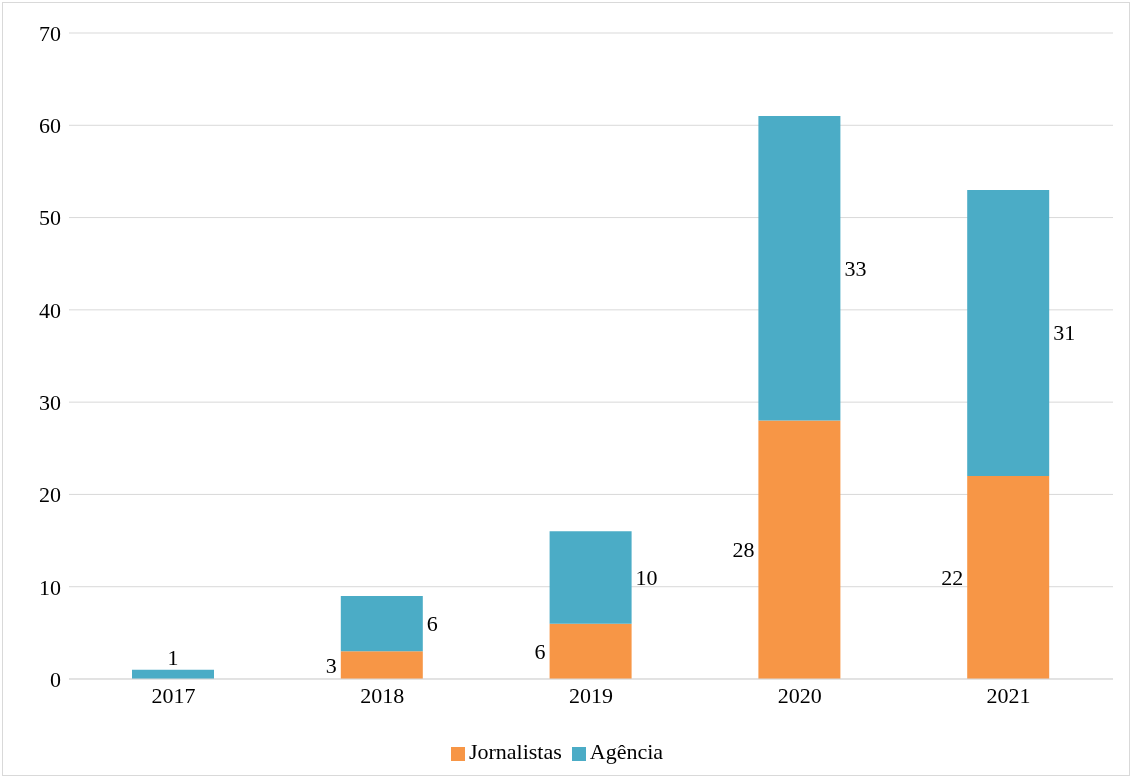 The width and height of the screenshot is (1132, 778). Describe the element at coordinates (646, 577) in the screenshot. I see `data-label: 10` at that location.